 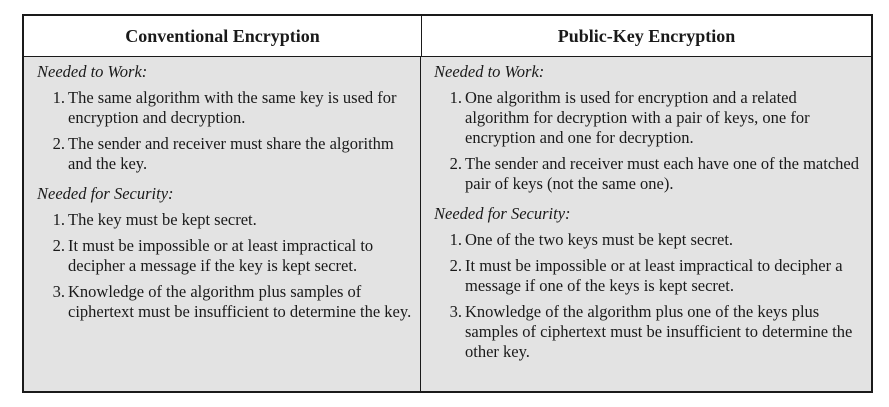 What do you see at coordinates (599, 239) in the screenshot?
I see `item-text: One of the two keys must be kept secret.` at bounding box center [599, 239].